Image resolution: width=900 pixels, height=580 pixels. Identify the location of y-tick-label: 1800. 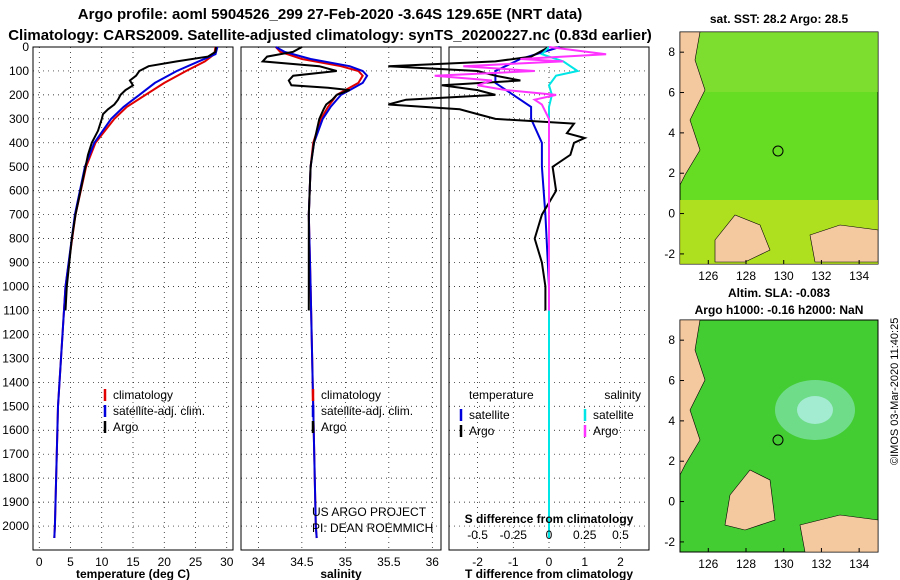
(15, 478).